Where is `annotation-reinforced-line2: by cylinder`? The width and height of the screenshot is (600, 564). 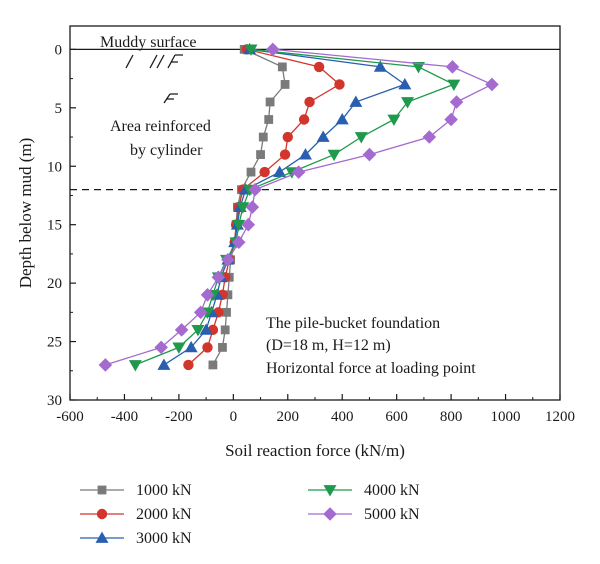 annotation-reinforced-line2: by cylinder is located at coordinates (166, 150).